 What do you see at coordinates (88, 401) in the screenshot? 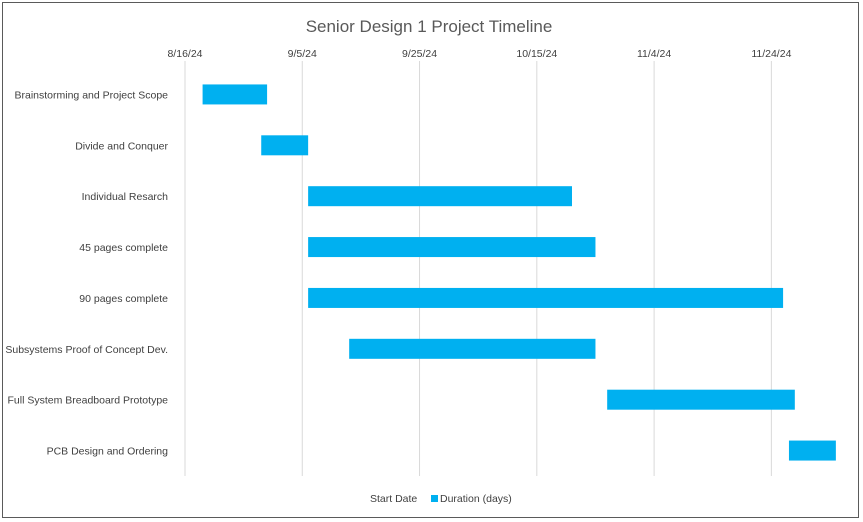
I see `category-label: Full System Breadboard Prototype` at bounding box center [88, 401].